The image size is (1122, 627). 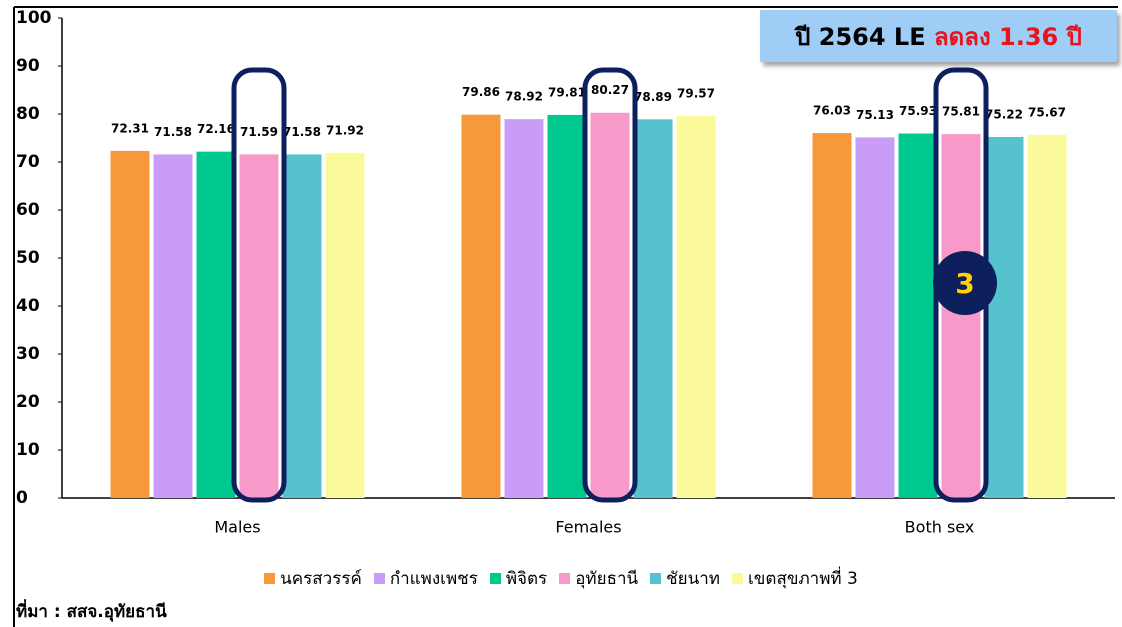 What do you see at coordinates (28, 114) in the screenshot?
I see `y-tick-label: 80` at bounding box center [28, 114].